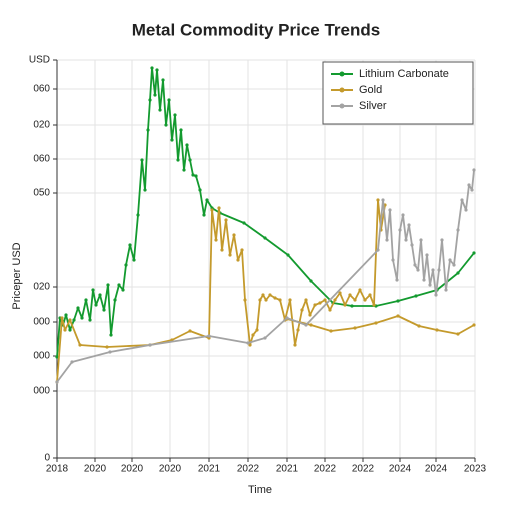 This screenshot has width=512, height=517. Describe the element at coordinates (41, 125) in the screenshot. I see `y-tick-label: 020` at that location.